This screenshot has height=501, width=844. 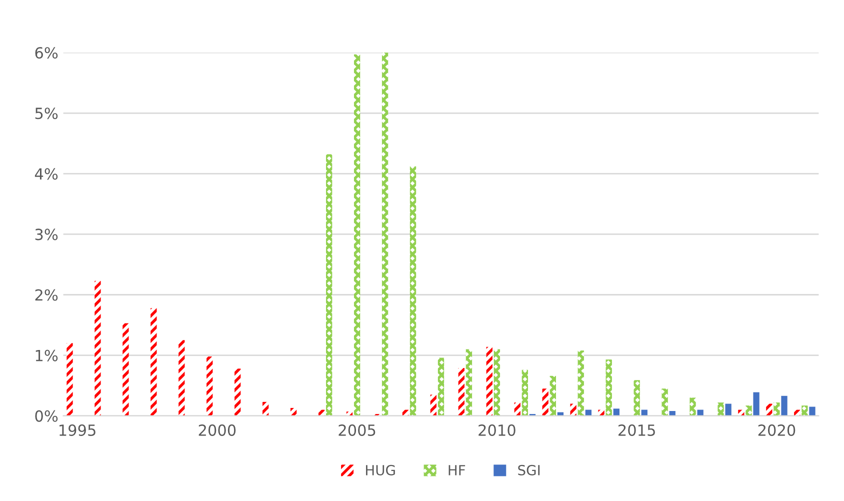 What do you see at coordinates (380, 470) in the screenshot?
I see `legend-label: HUG` at bounding box center [380, 470].